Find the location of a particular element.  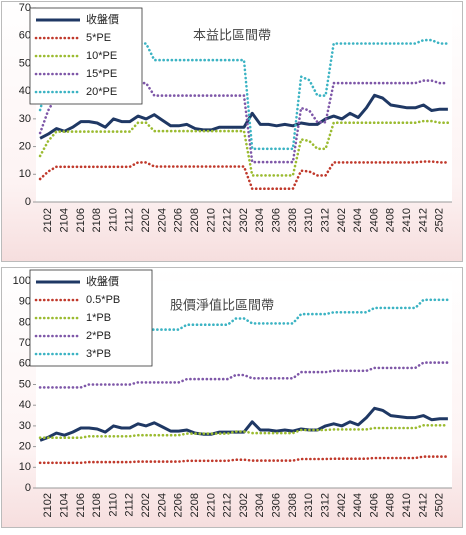

legend-label: 3*PB is located at coordinates (98, 354).